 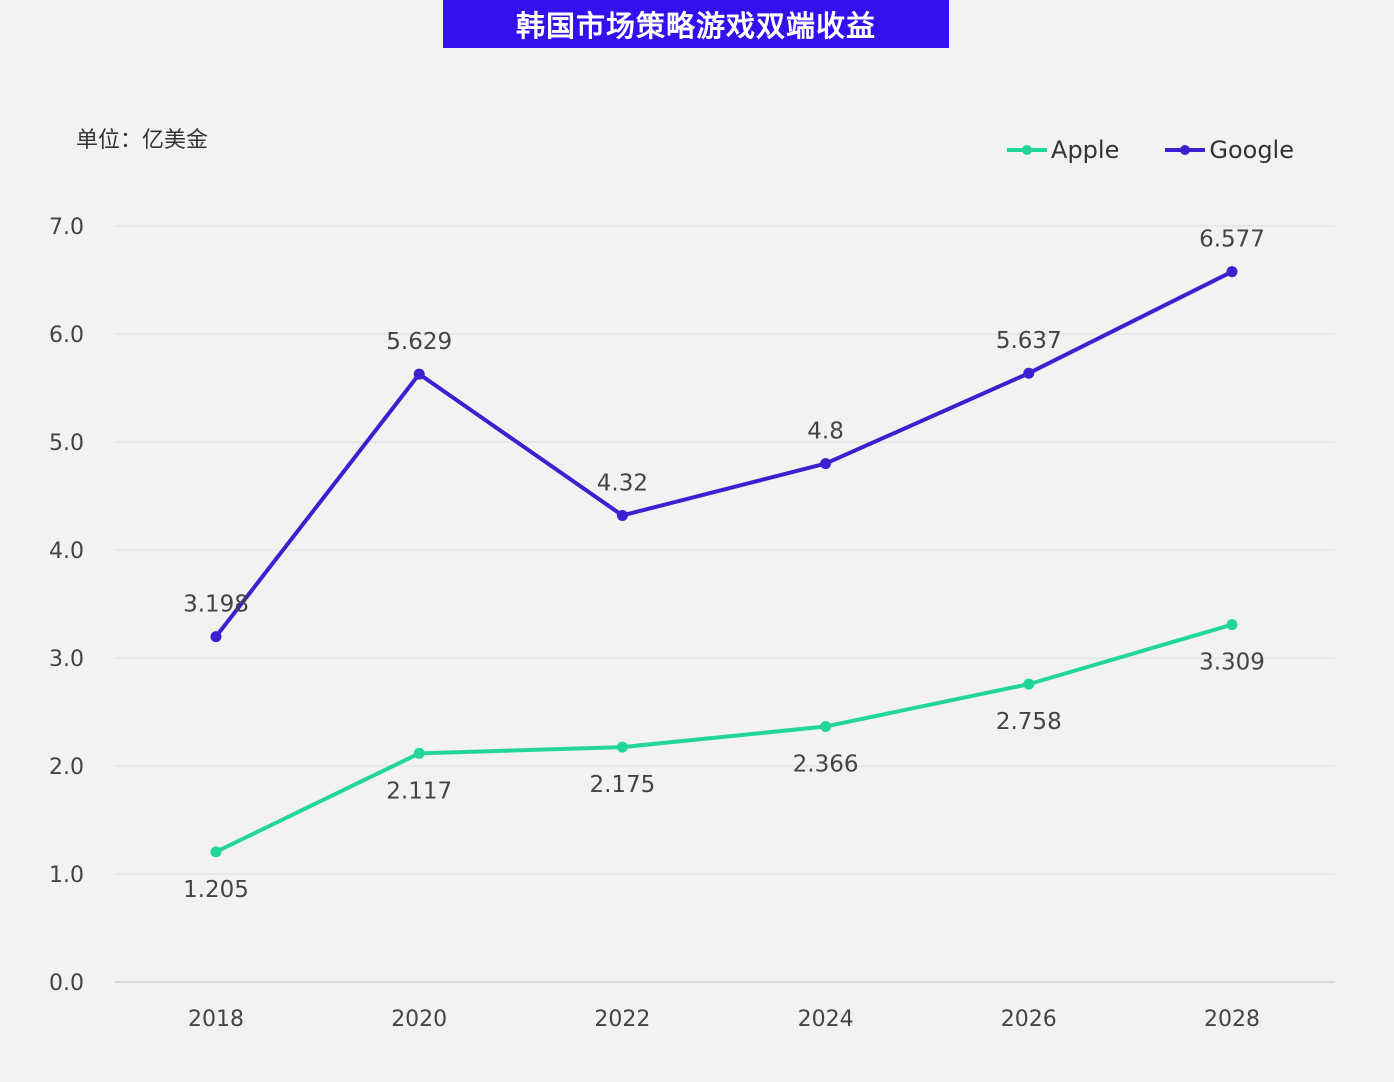 What do you see at coordinates (419, 1019) in the screenshot?
I see `x-tick-label: 2020` at bounding box center [419, 1019].